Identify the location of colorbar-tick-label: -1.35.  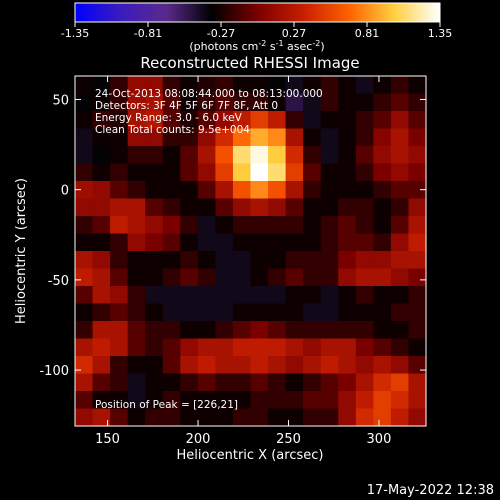
(75, 33).